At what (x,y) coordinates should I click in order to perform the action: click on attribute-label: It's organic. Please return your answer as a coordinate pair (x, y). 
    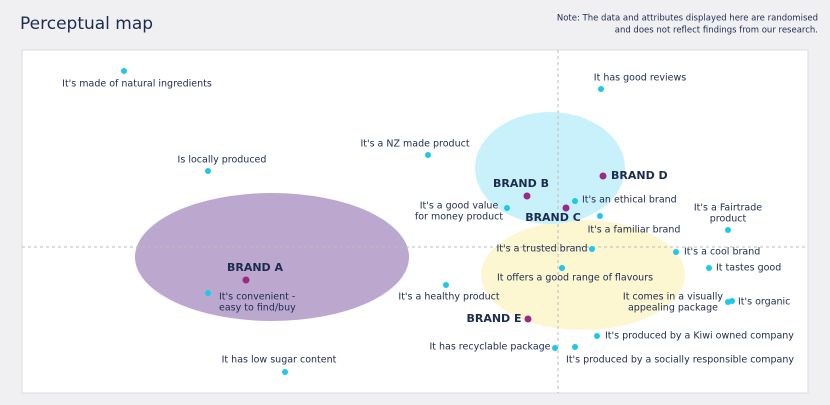
    Looking at the image, I should click on (764, 302).